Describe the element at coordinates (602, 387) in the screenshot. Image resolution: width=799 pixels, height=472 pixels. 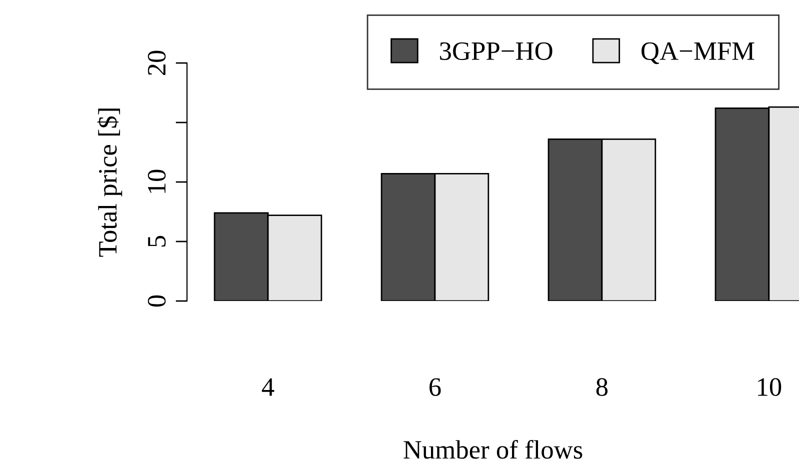
I see `x-tick-label: 8` at that location.